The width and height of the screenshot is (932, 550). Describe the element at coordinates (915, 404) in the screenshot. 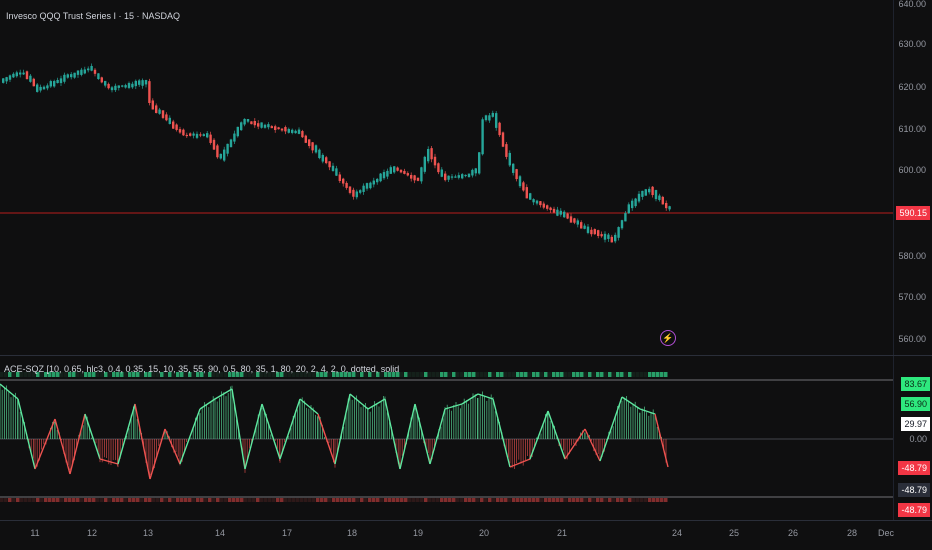

I see `osc-badge-signal: 56.90` at that location.